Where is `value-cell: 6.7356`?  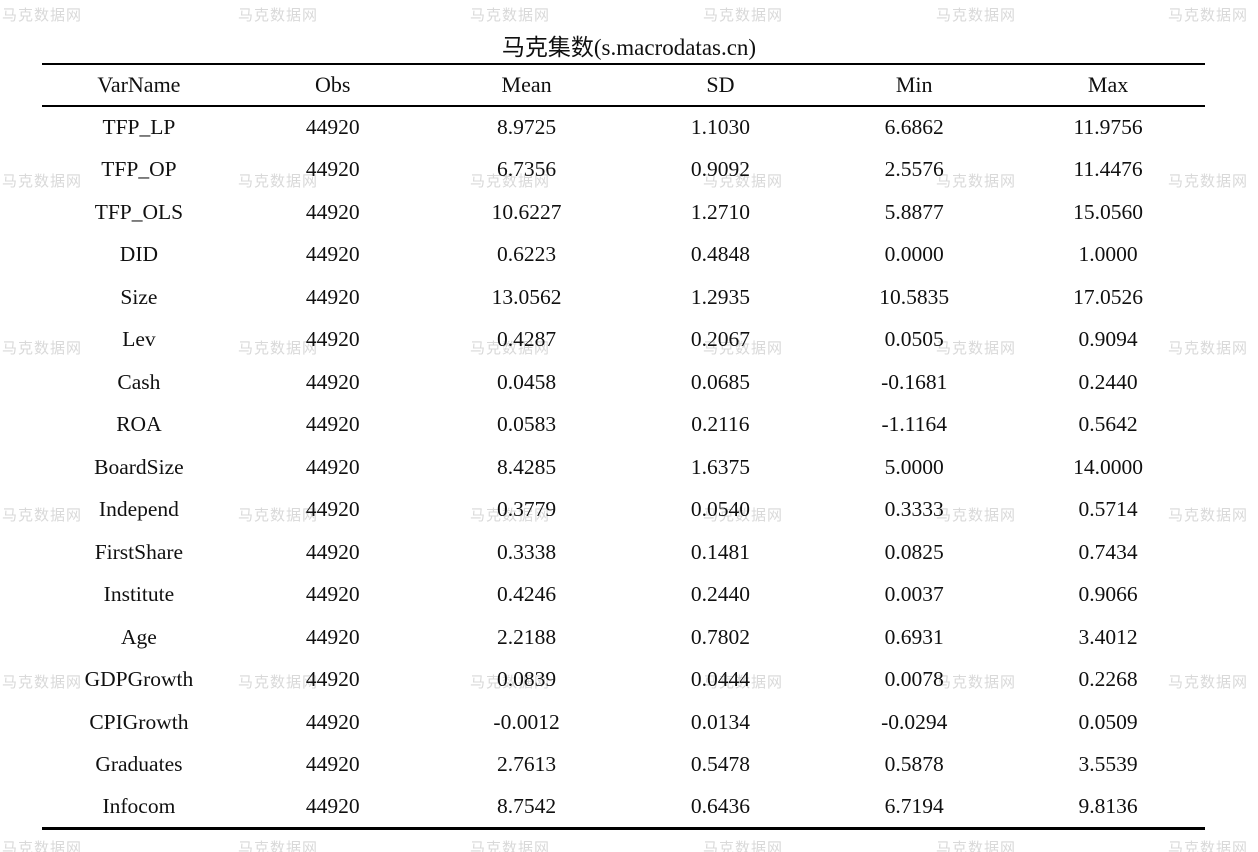 value-cell: 6.7356 is located at coordinates (527, 169).